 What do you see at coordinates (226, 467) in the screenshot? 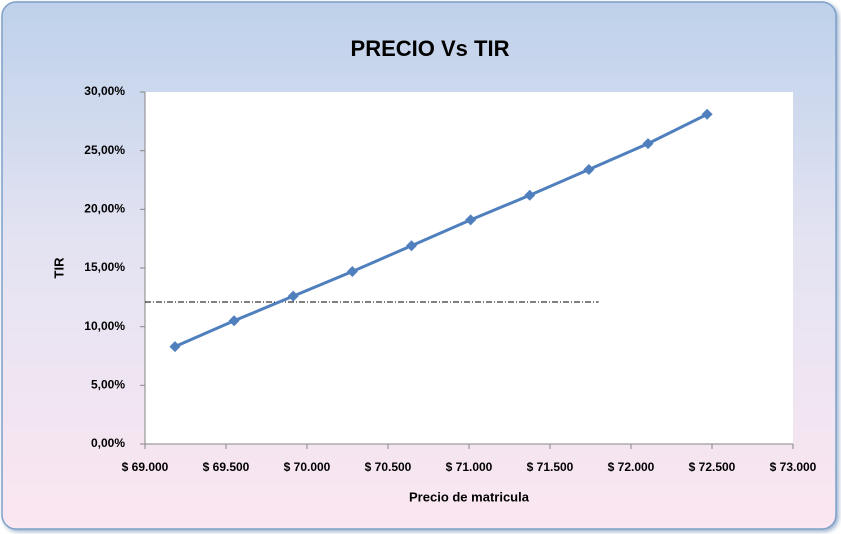
I see `x-tick-label: $ 69.500` at bounding box center [226, 467].